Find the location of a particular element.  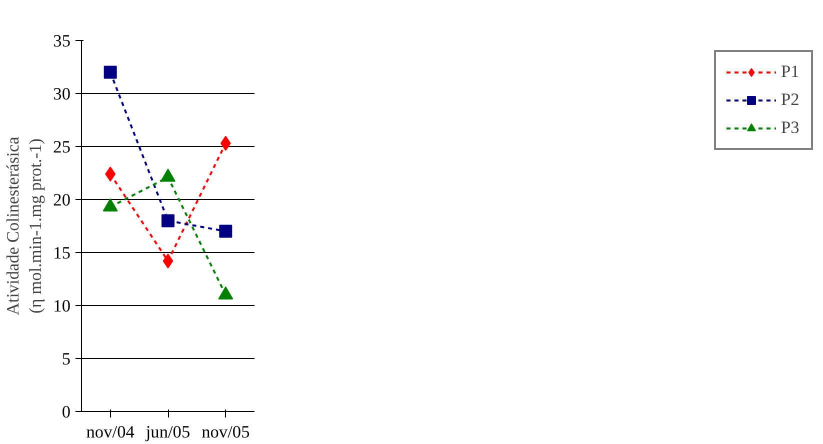

y-tick-label: 10 is located at coordinates (61, 306).